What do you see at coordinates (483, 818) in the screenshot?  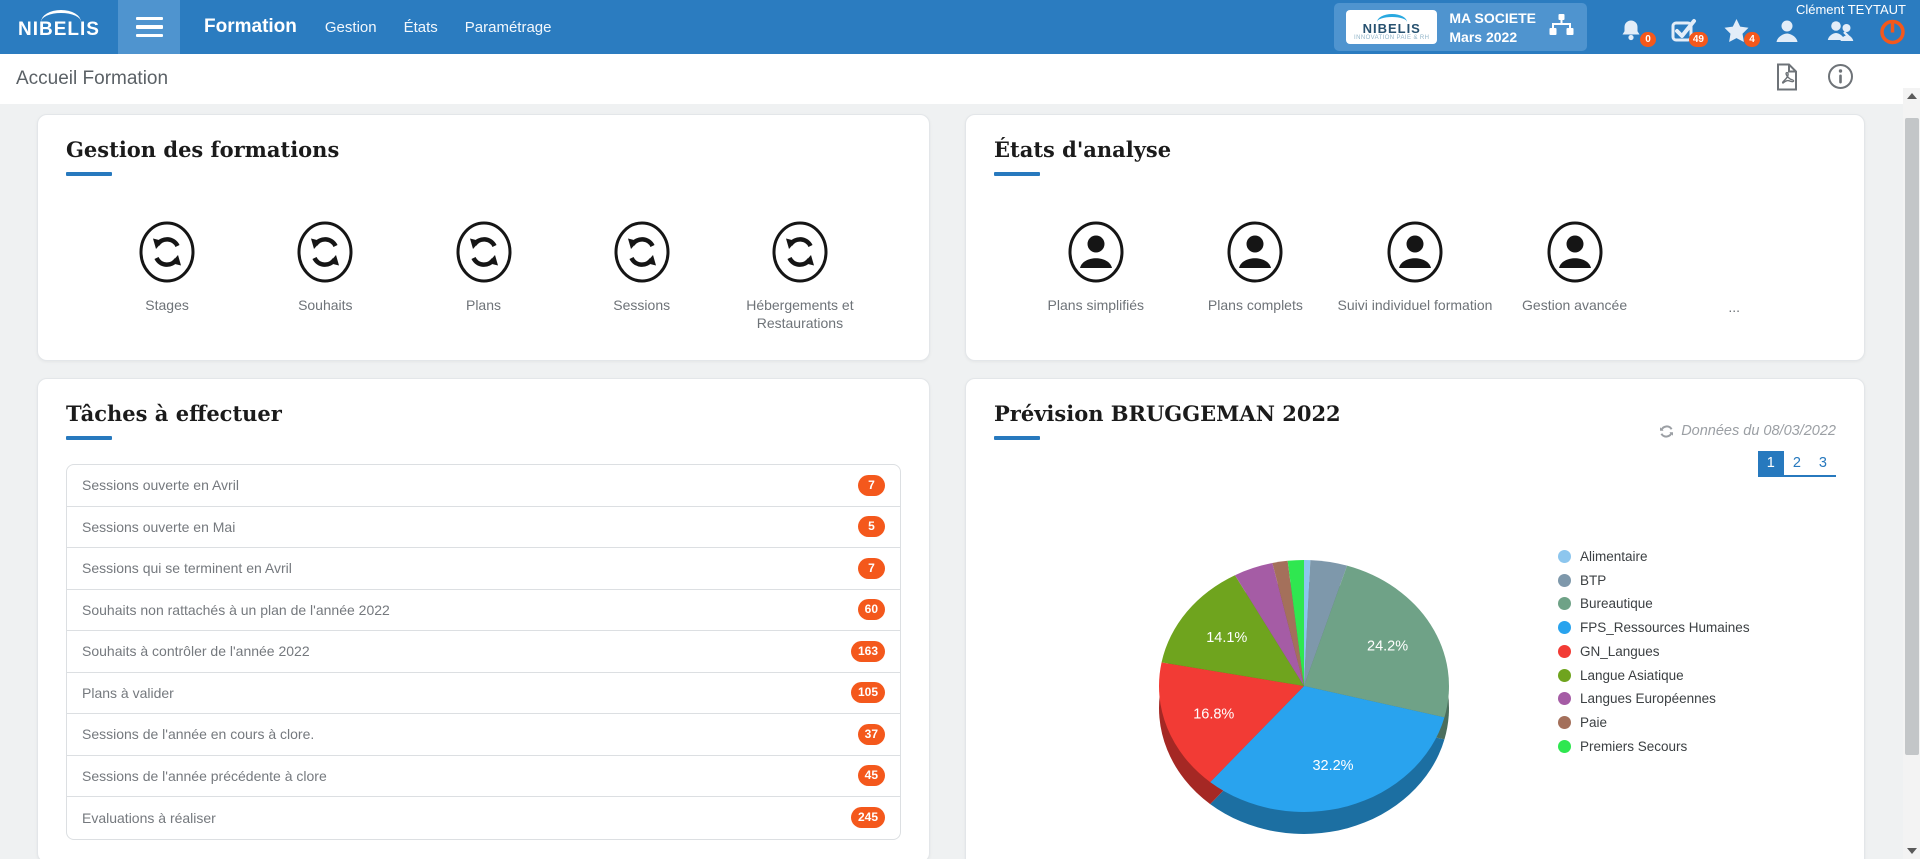 I see `task-row-9: Evaluations à réaliser 245` at bounding box center [483, 818].